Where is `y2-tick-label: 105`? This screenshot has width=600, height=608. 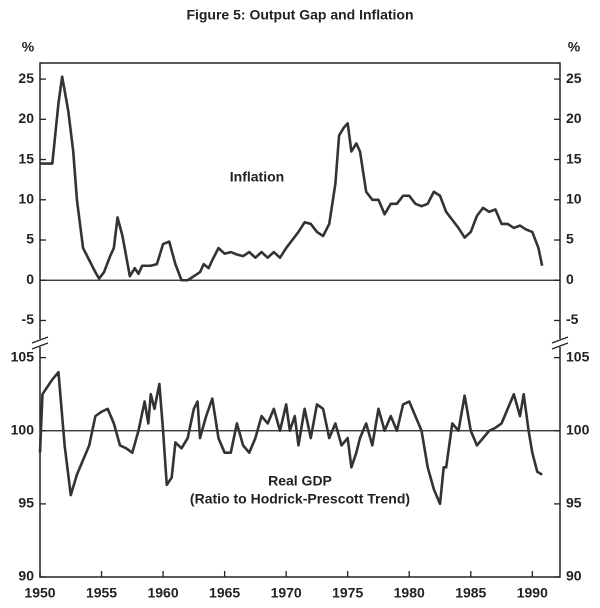
y2-tick-label: 105 is located at coordinates (578, 356).